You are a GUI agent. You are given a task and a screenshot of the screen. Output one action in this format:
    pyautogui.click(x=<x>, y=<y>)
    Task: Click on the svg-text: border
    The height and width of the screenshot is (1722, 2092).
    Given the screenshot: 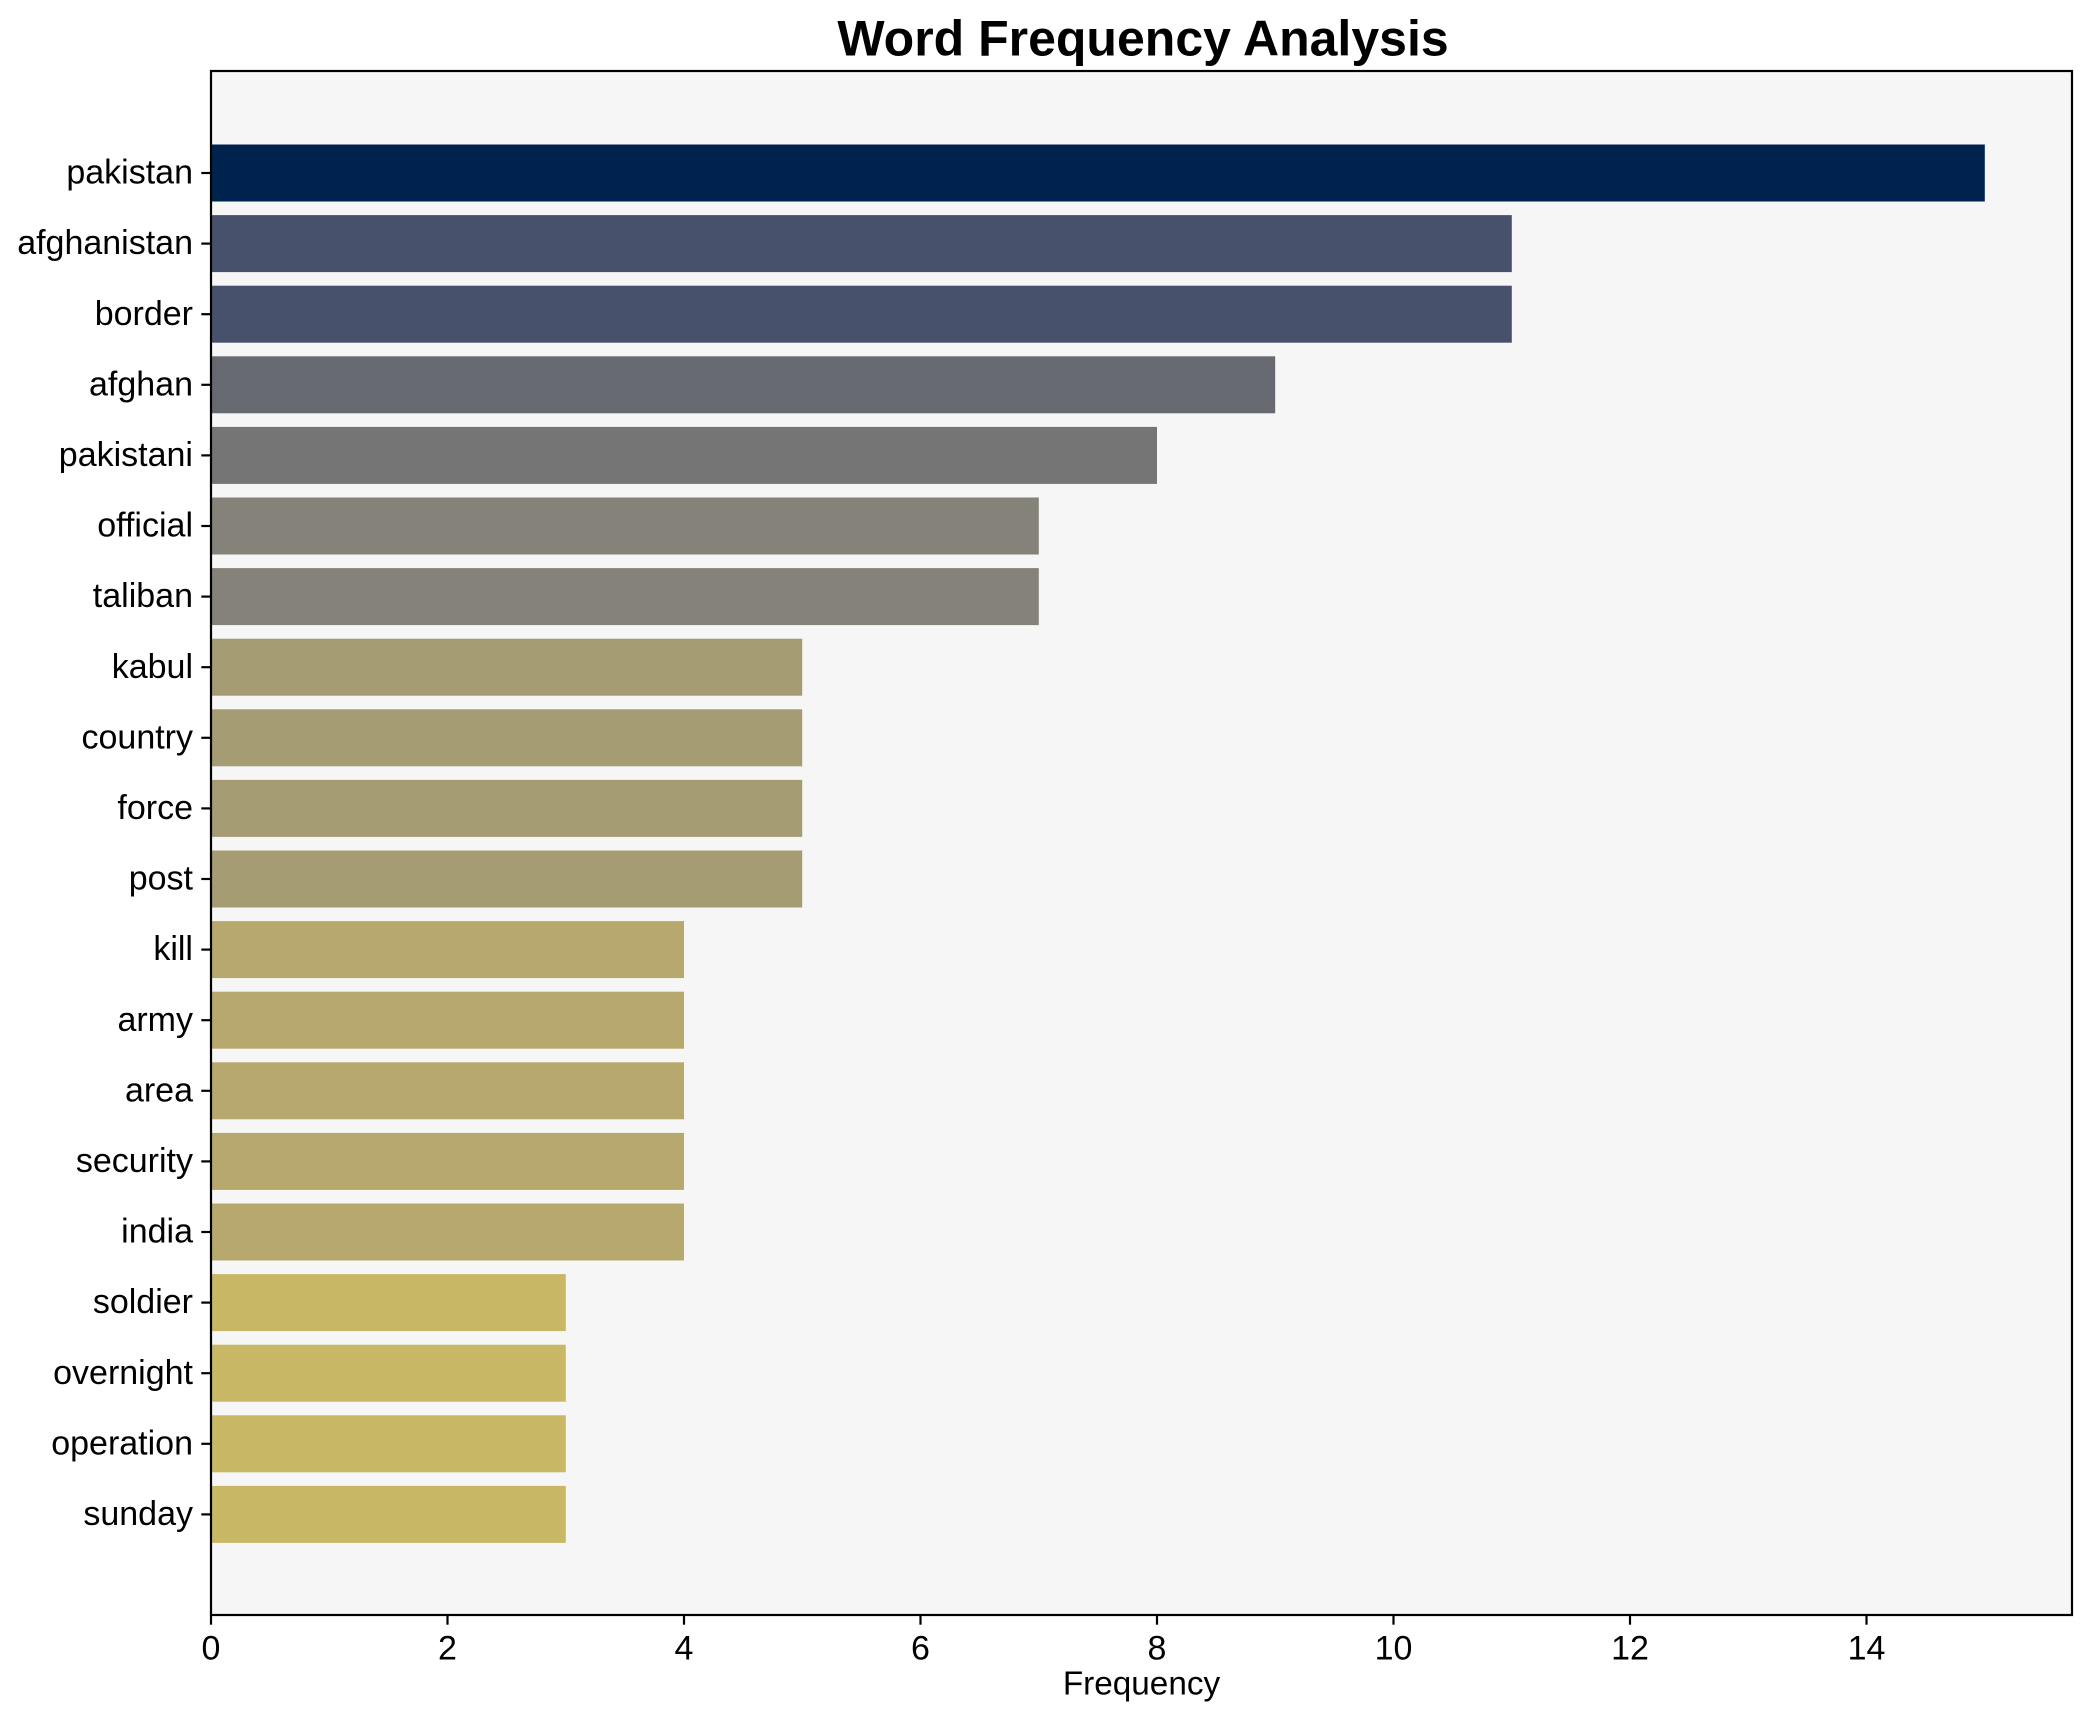 What is the action you would take?
    pyautogui.click(x=144, y=314)
    